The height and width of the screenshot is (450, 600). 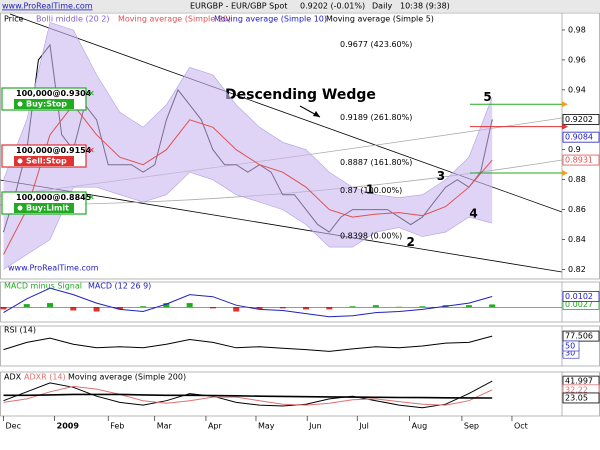 What do you see at coordinates (473, 214) in the screenshot?
I see `wave-label: 4` at bounding box center [473, 214].